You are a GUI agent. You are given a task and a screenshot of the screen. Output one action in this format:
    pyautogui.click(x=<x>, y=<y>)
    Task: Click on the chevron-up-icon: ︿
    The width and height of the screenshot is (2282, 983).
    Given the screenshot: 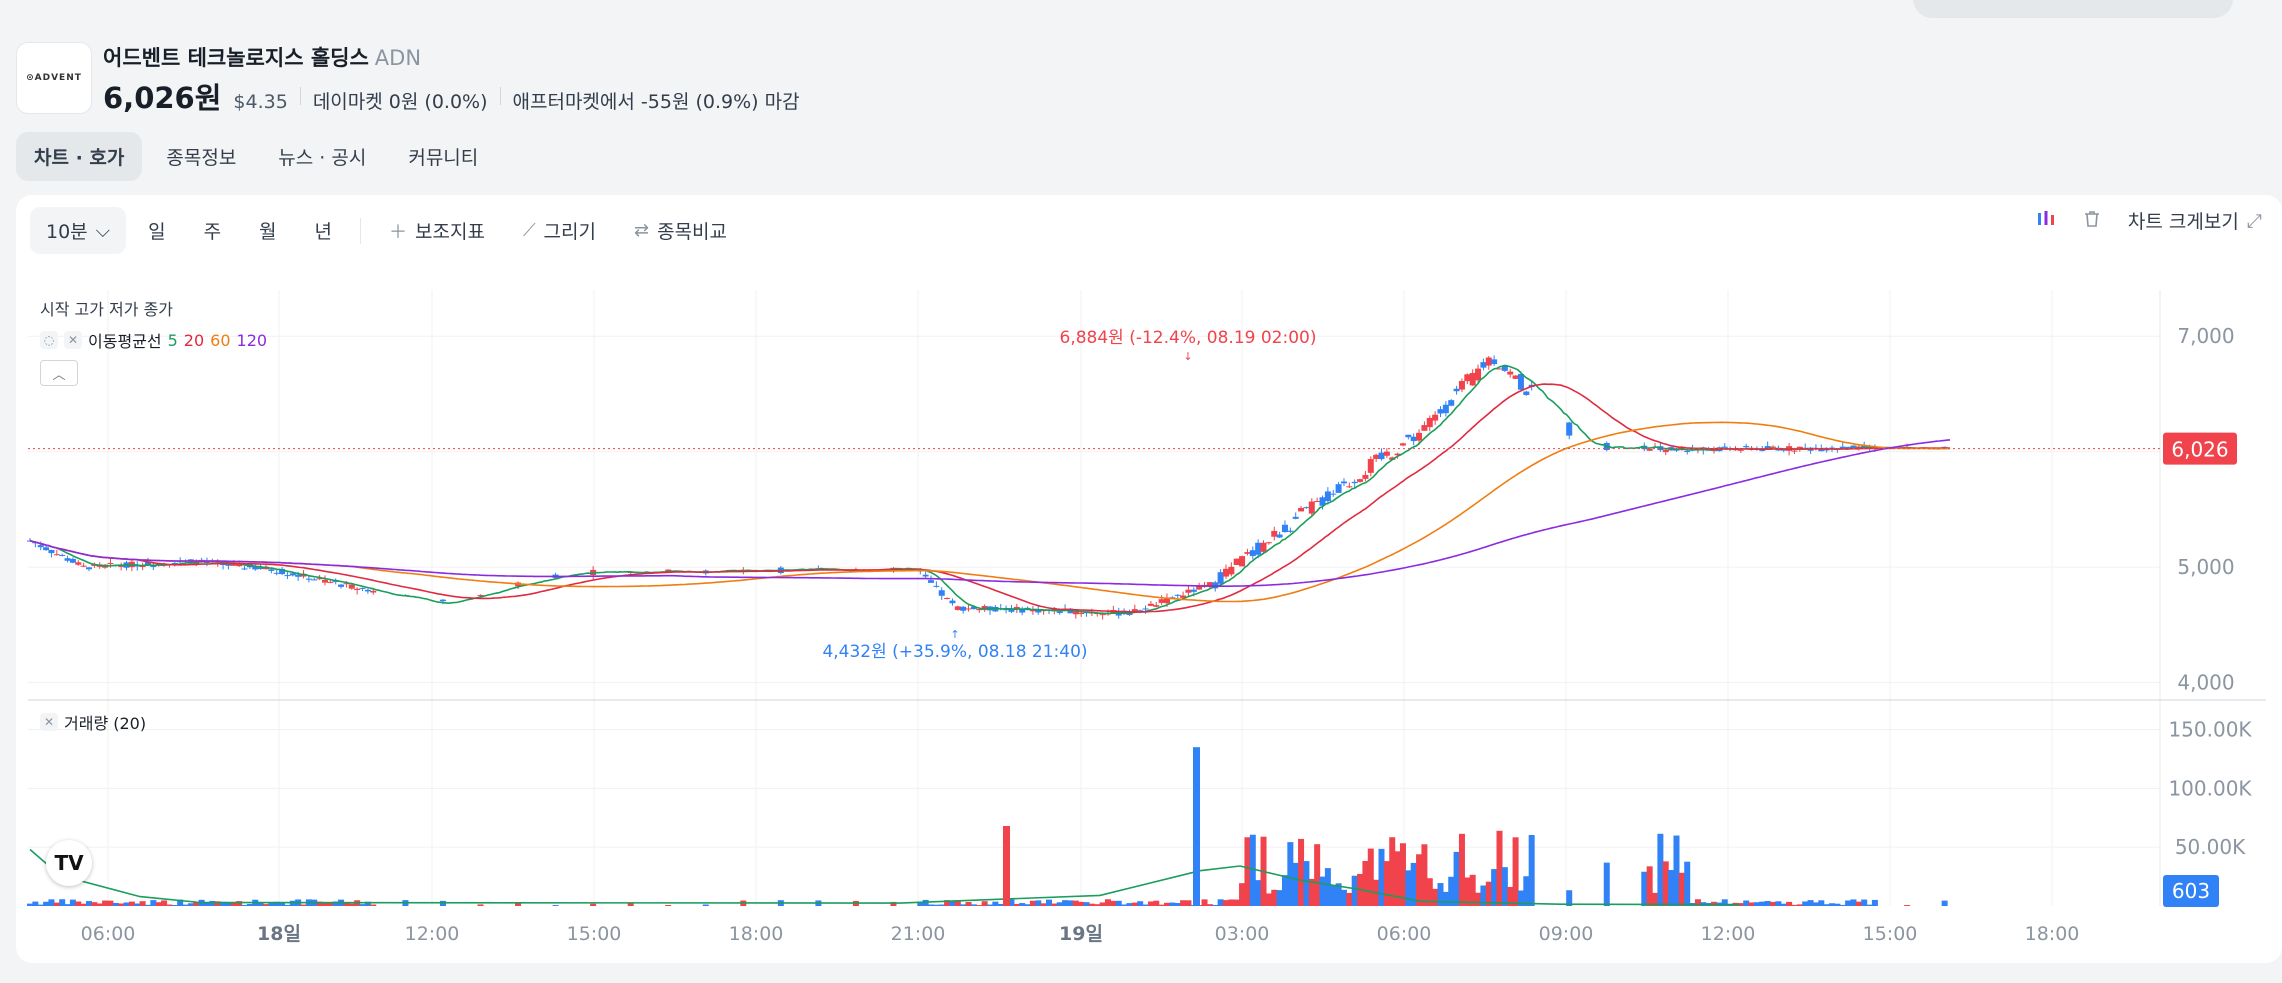 What is the action you would take?
    pyautogui.click(x=59, y=373)
    